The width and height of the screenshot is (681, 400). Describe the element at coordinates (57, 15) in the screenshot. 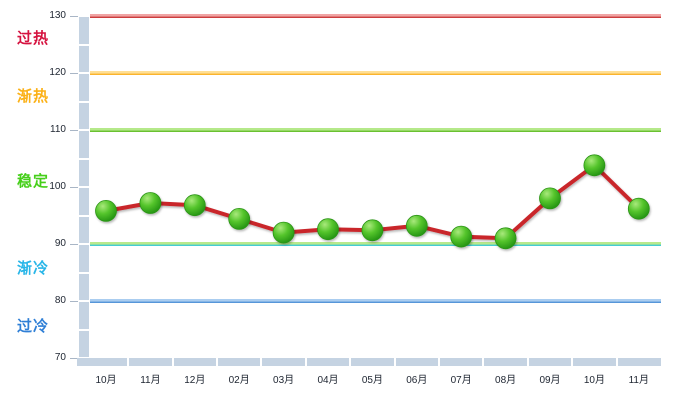

I see `y-tick-label: 130` at that location.